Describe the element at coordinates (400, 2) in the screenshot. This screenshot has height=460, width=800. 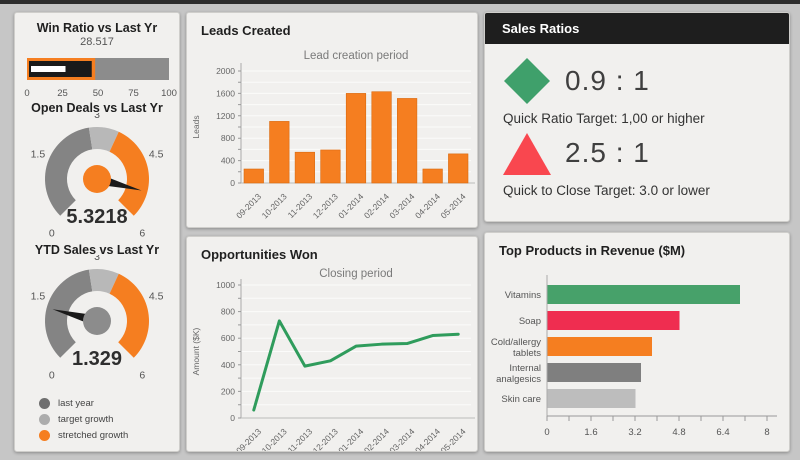
I see `top-strip` at that location.